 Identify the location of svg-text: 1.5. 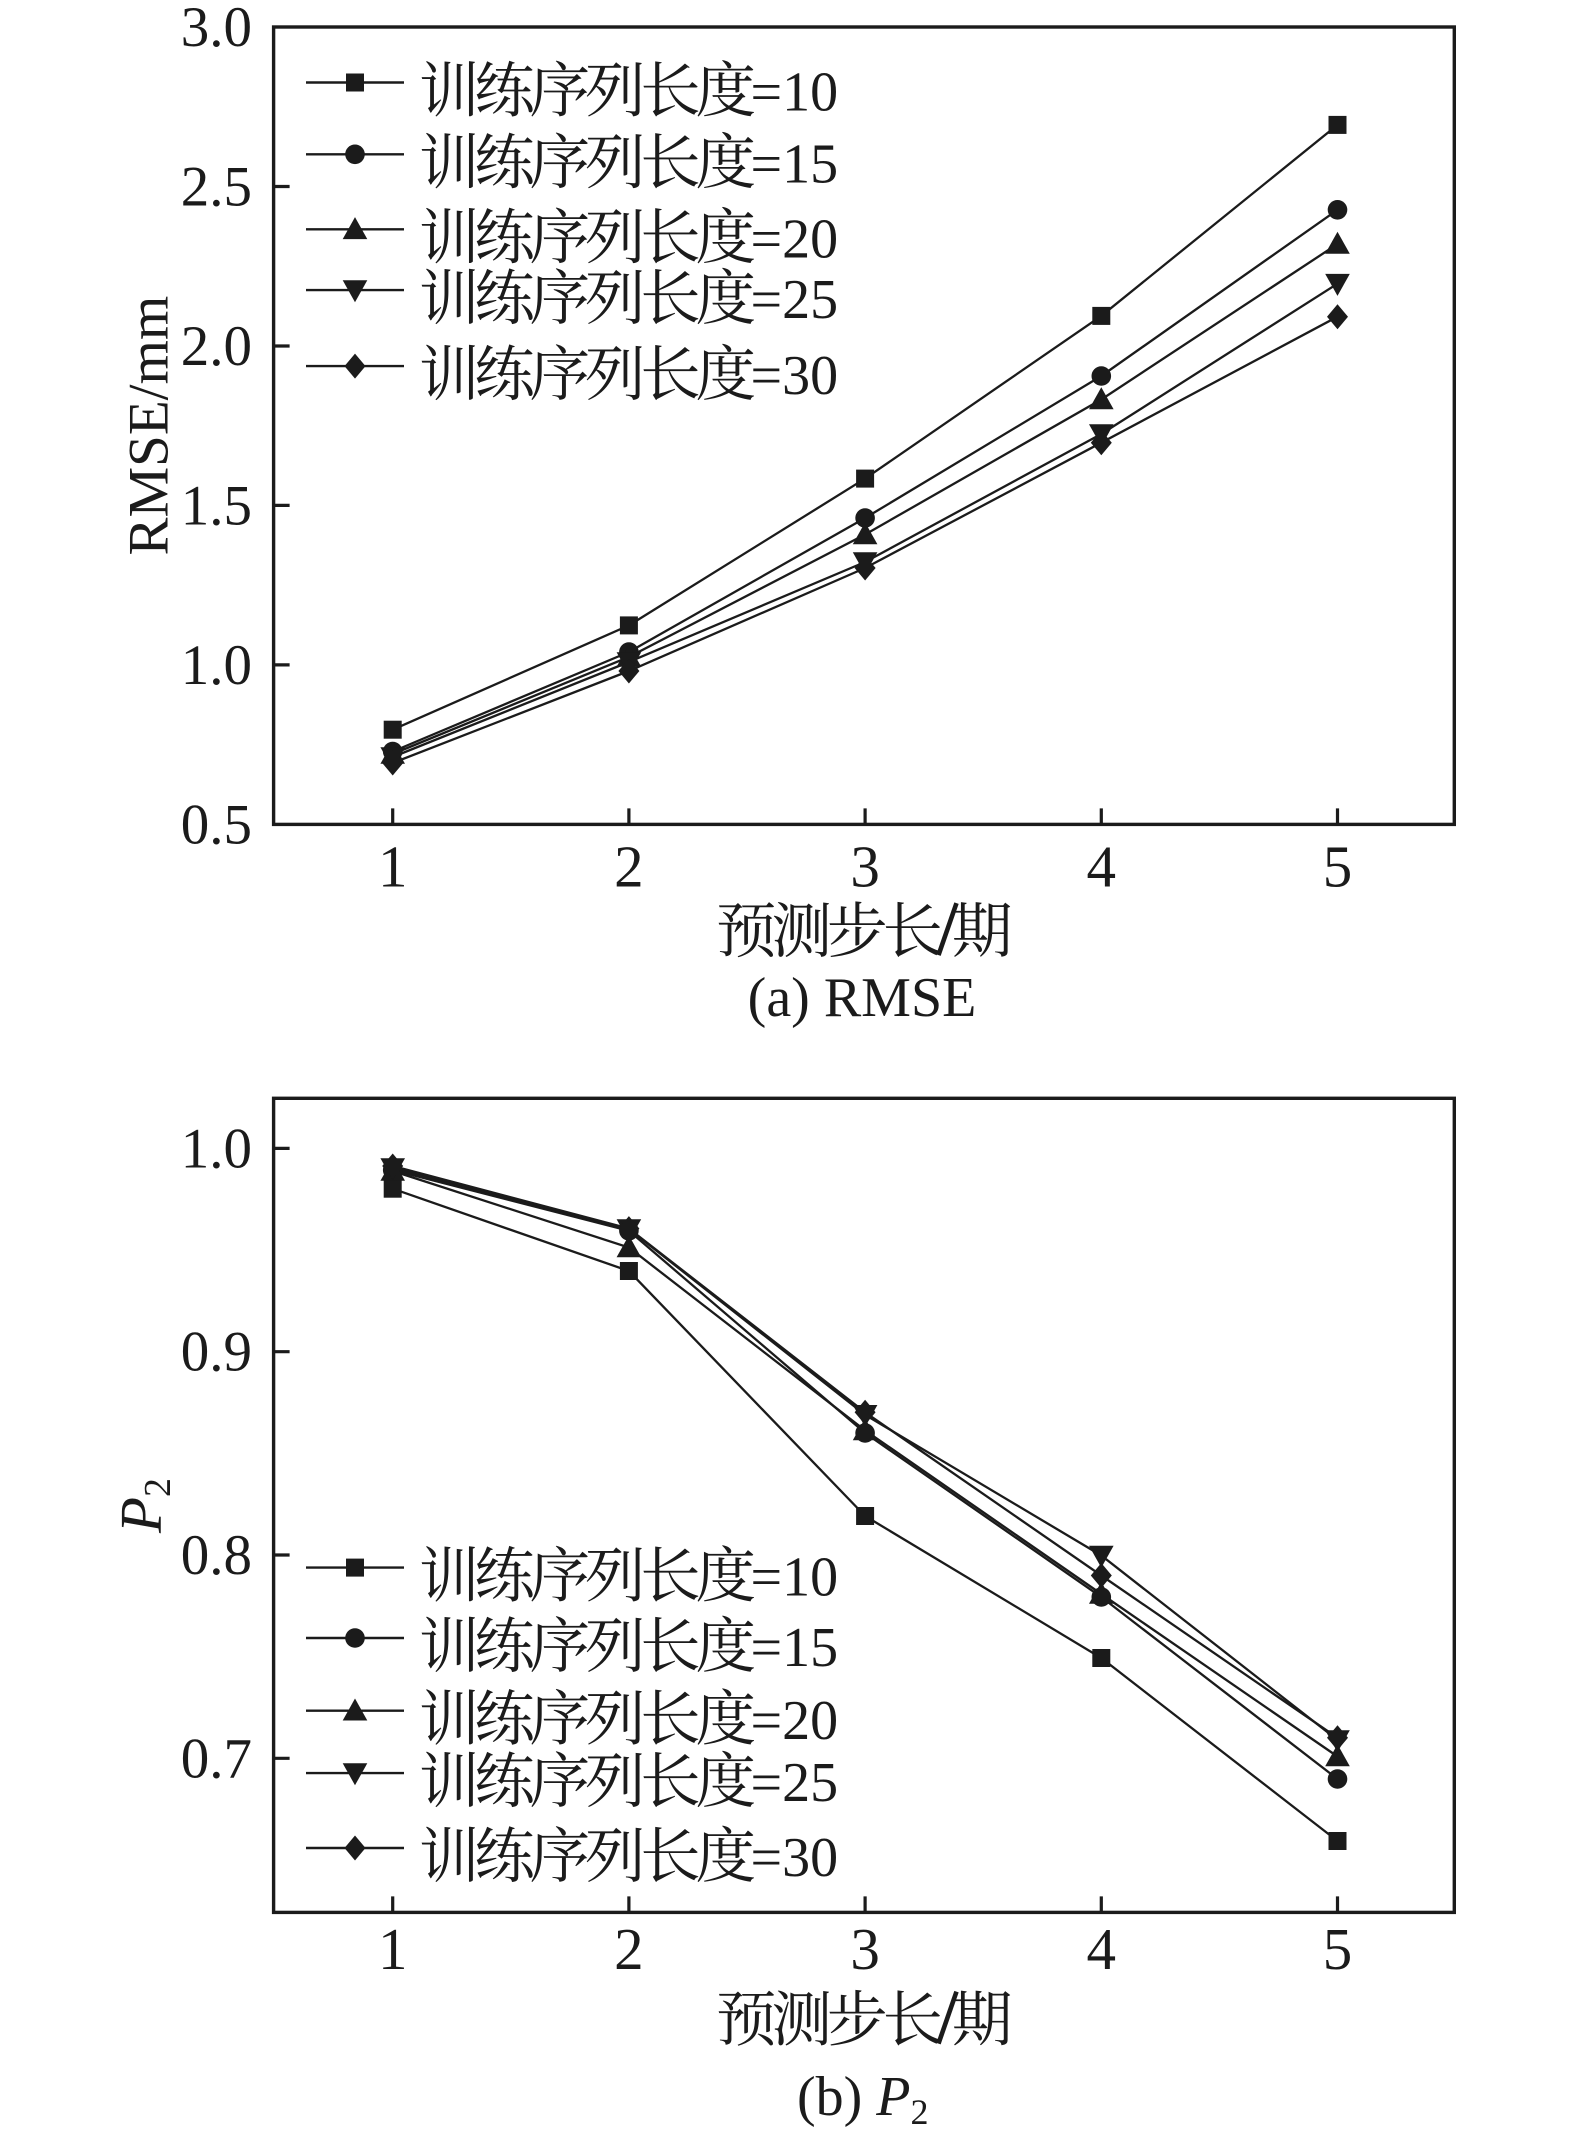
(216, 505).